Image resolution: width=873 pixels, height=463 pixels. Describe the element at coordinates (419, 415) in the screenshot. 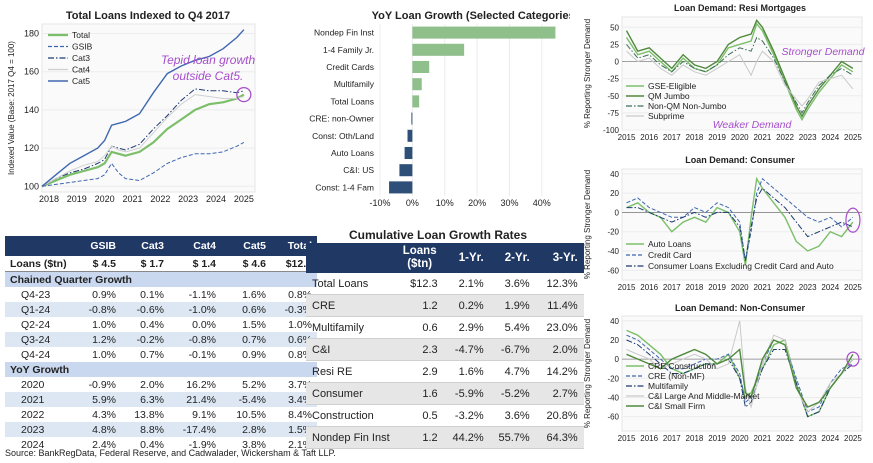

I see `table-cell: 0.5` at that location.